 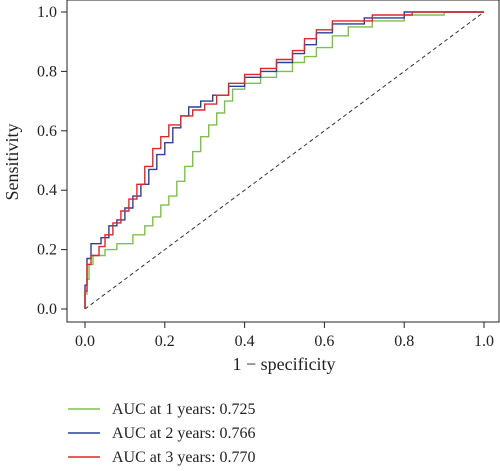 I want to click on x-tick-label: 0.4, so click(x=245, y=341).